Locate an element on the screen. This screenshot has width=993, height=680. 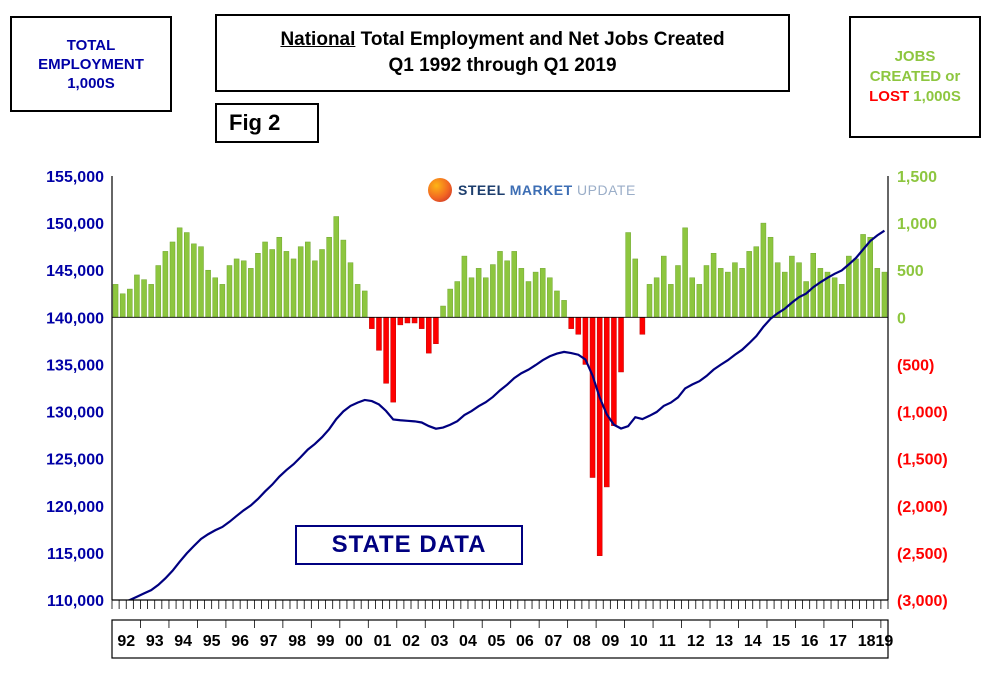
left-axis-tick-label: 155,000 is located at coordinates (75, 177).